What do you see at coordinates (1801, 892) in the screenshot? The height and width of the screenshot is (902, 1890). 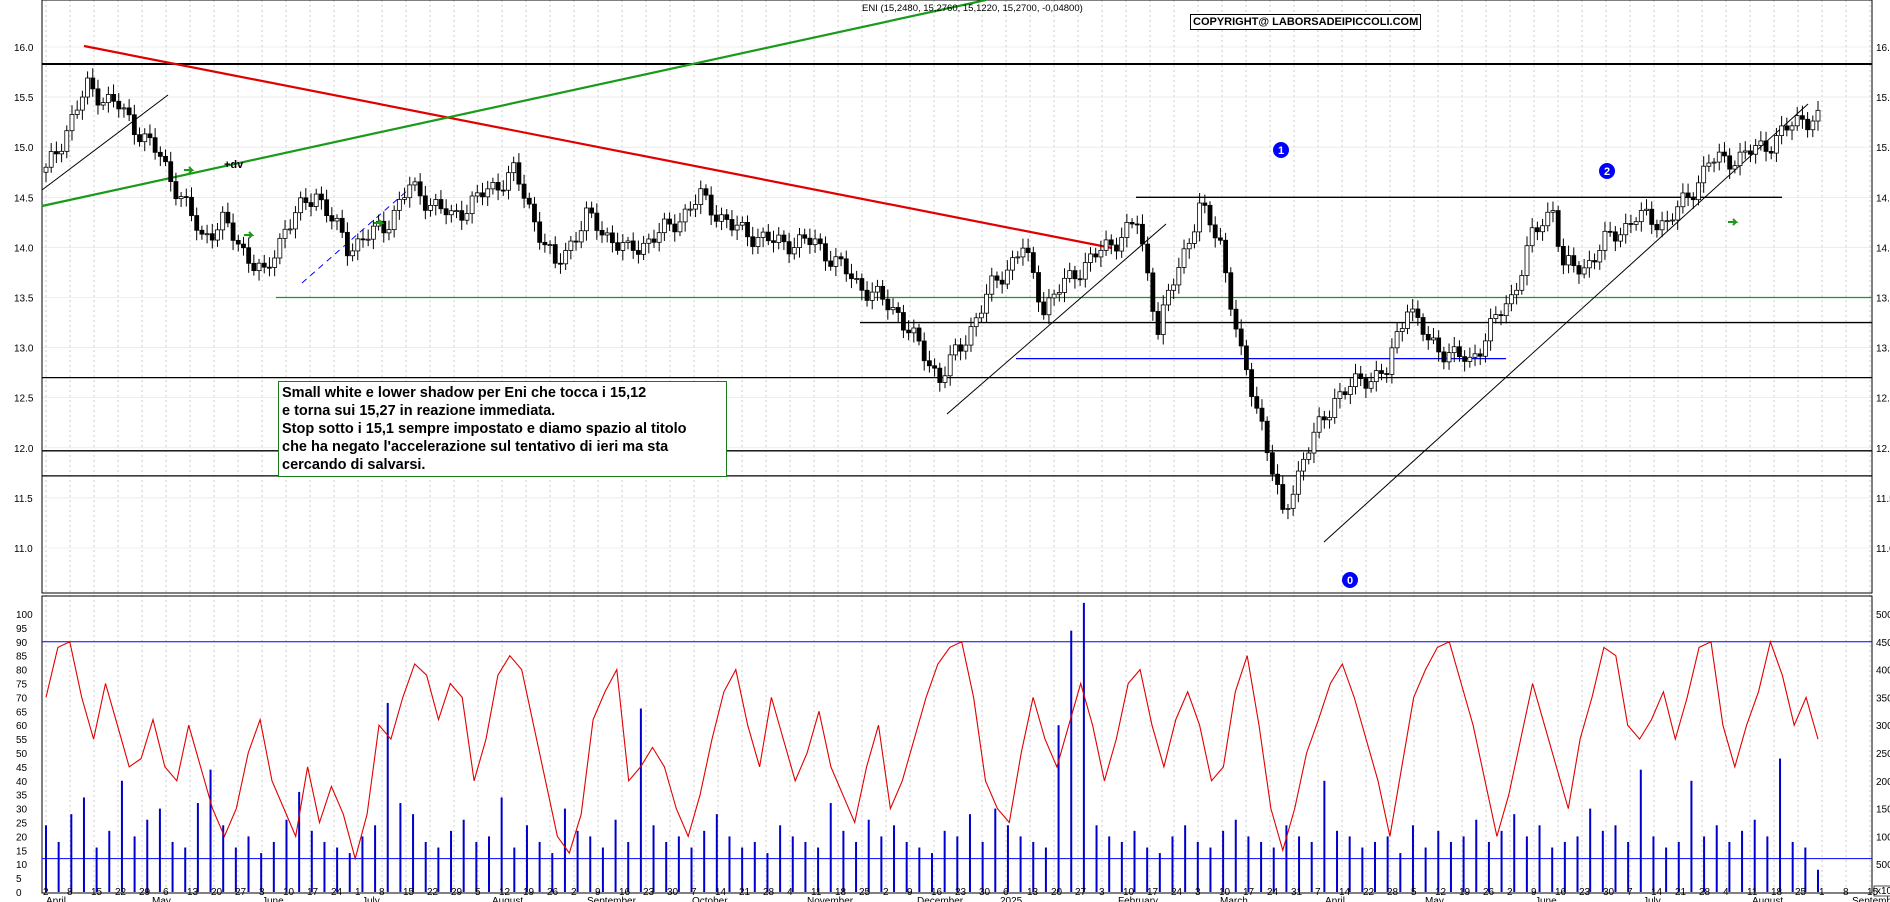 I see `date-tick: 25` at bounding box center [1801, 892].